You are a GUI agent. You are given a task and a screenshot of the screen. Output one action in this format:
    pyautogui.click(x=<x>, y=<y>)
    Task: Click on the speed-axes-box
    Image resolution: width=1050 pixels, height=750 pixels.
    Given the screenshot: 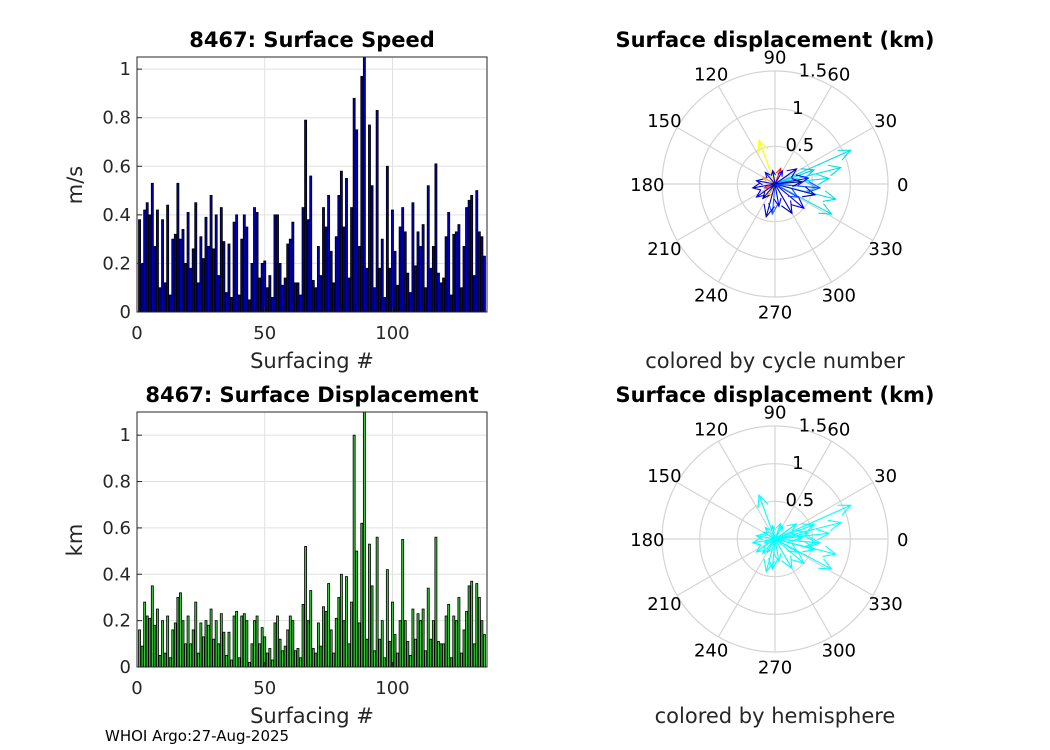 What is the action you would take?
    pyautogui.click(x=312, y=184)
    